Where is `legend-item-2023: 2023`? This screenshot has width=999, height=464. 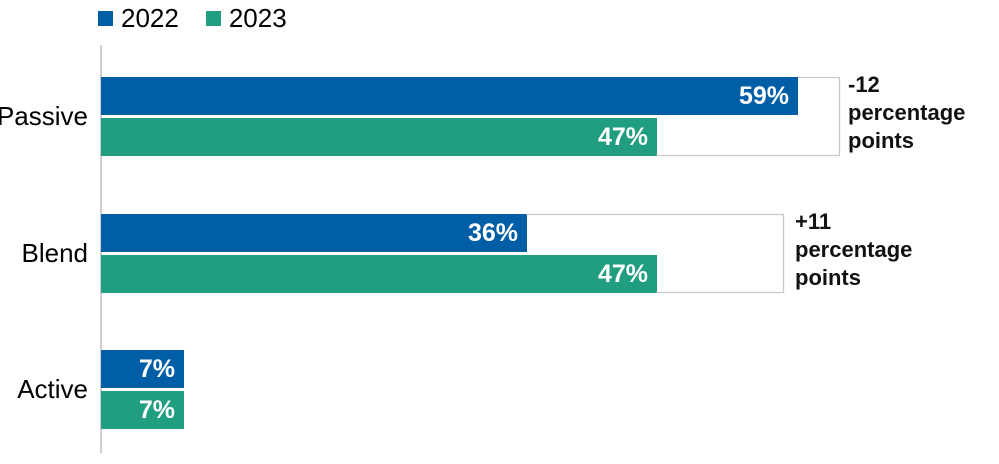 legend-item-2023: 2023 is located at coordinates (246, 18).